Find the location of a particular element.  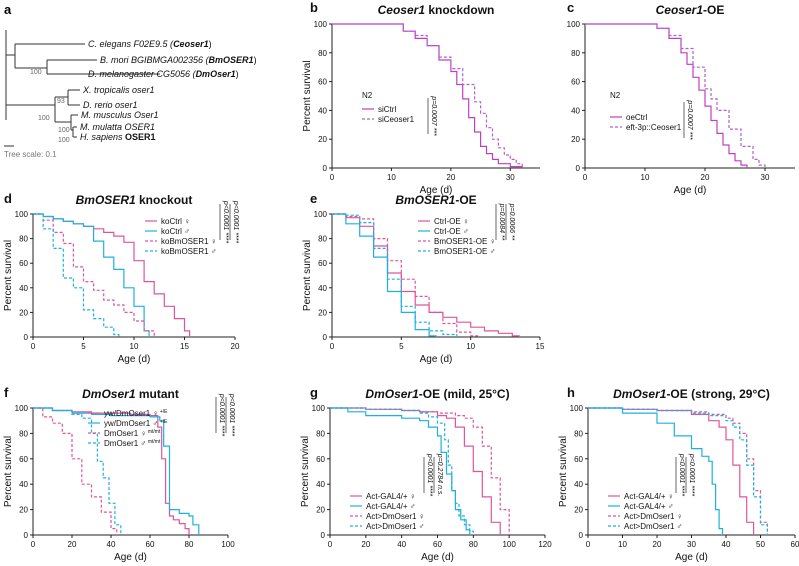

chart-title: Ceoser1 knockdown is located at coordinates (436, 10).